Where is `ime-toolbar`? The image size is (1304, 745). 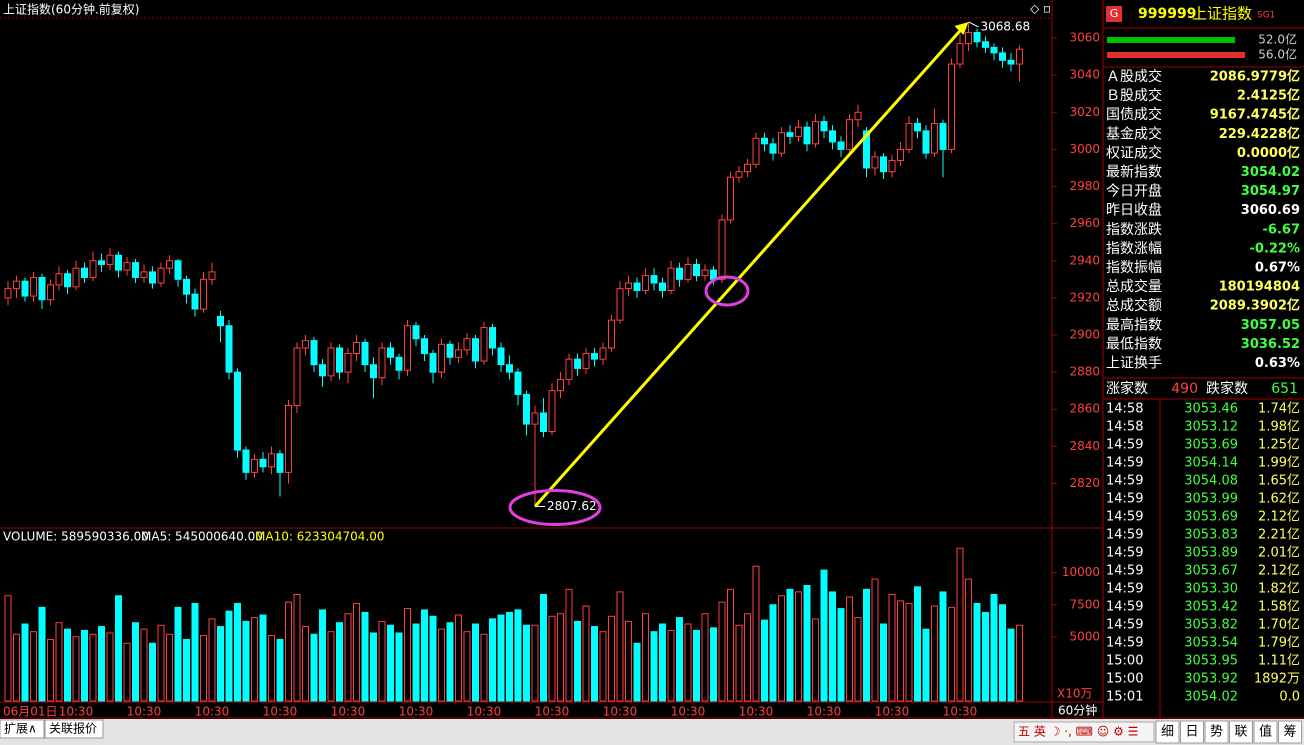
ime-toolbar is located at coordinates (1084, 732).